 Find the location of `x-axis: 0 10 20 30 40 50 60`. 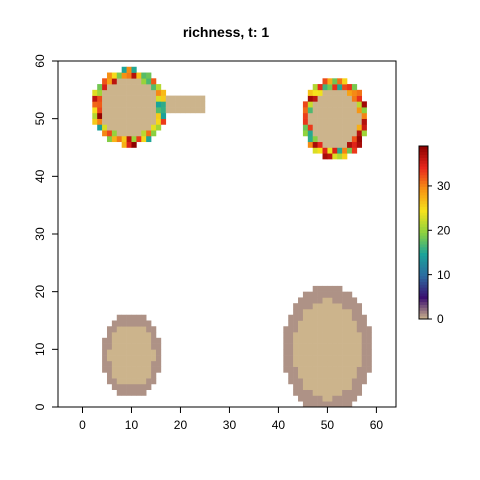

x-axis: 0 10 20 30 40 50 60 is located at coordinates (231, 419).